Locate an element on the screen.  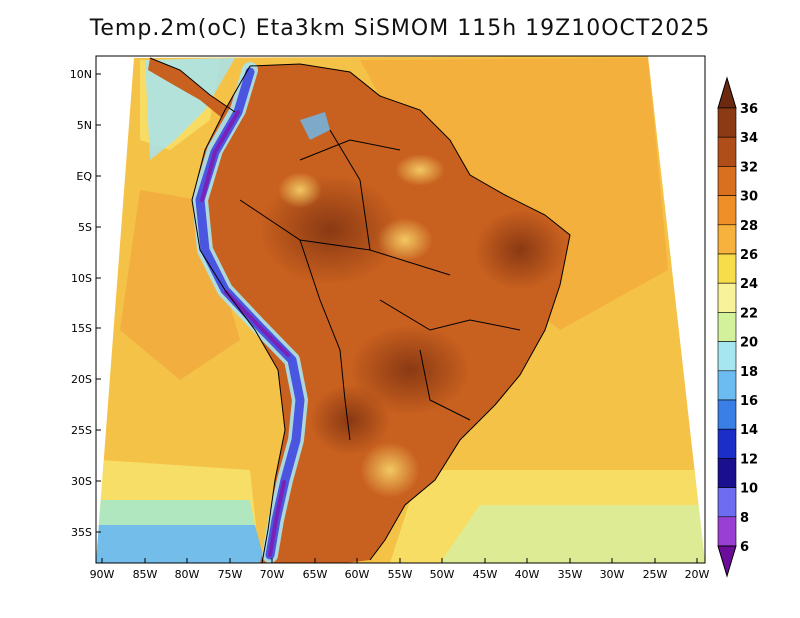
coastline-west is located at coordinates (238, 314).